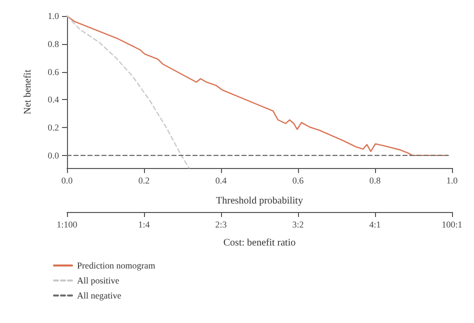 The height and width of the screenshot is (323, 474). What do you see at coordinates (298, 225) in the screenshot?
I see `text: 3:2` at bounding box center [298, 225].